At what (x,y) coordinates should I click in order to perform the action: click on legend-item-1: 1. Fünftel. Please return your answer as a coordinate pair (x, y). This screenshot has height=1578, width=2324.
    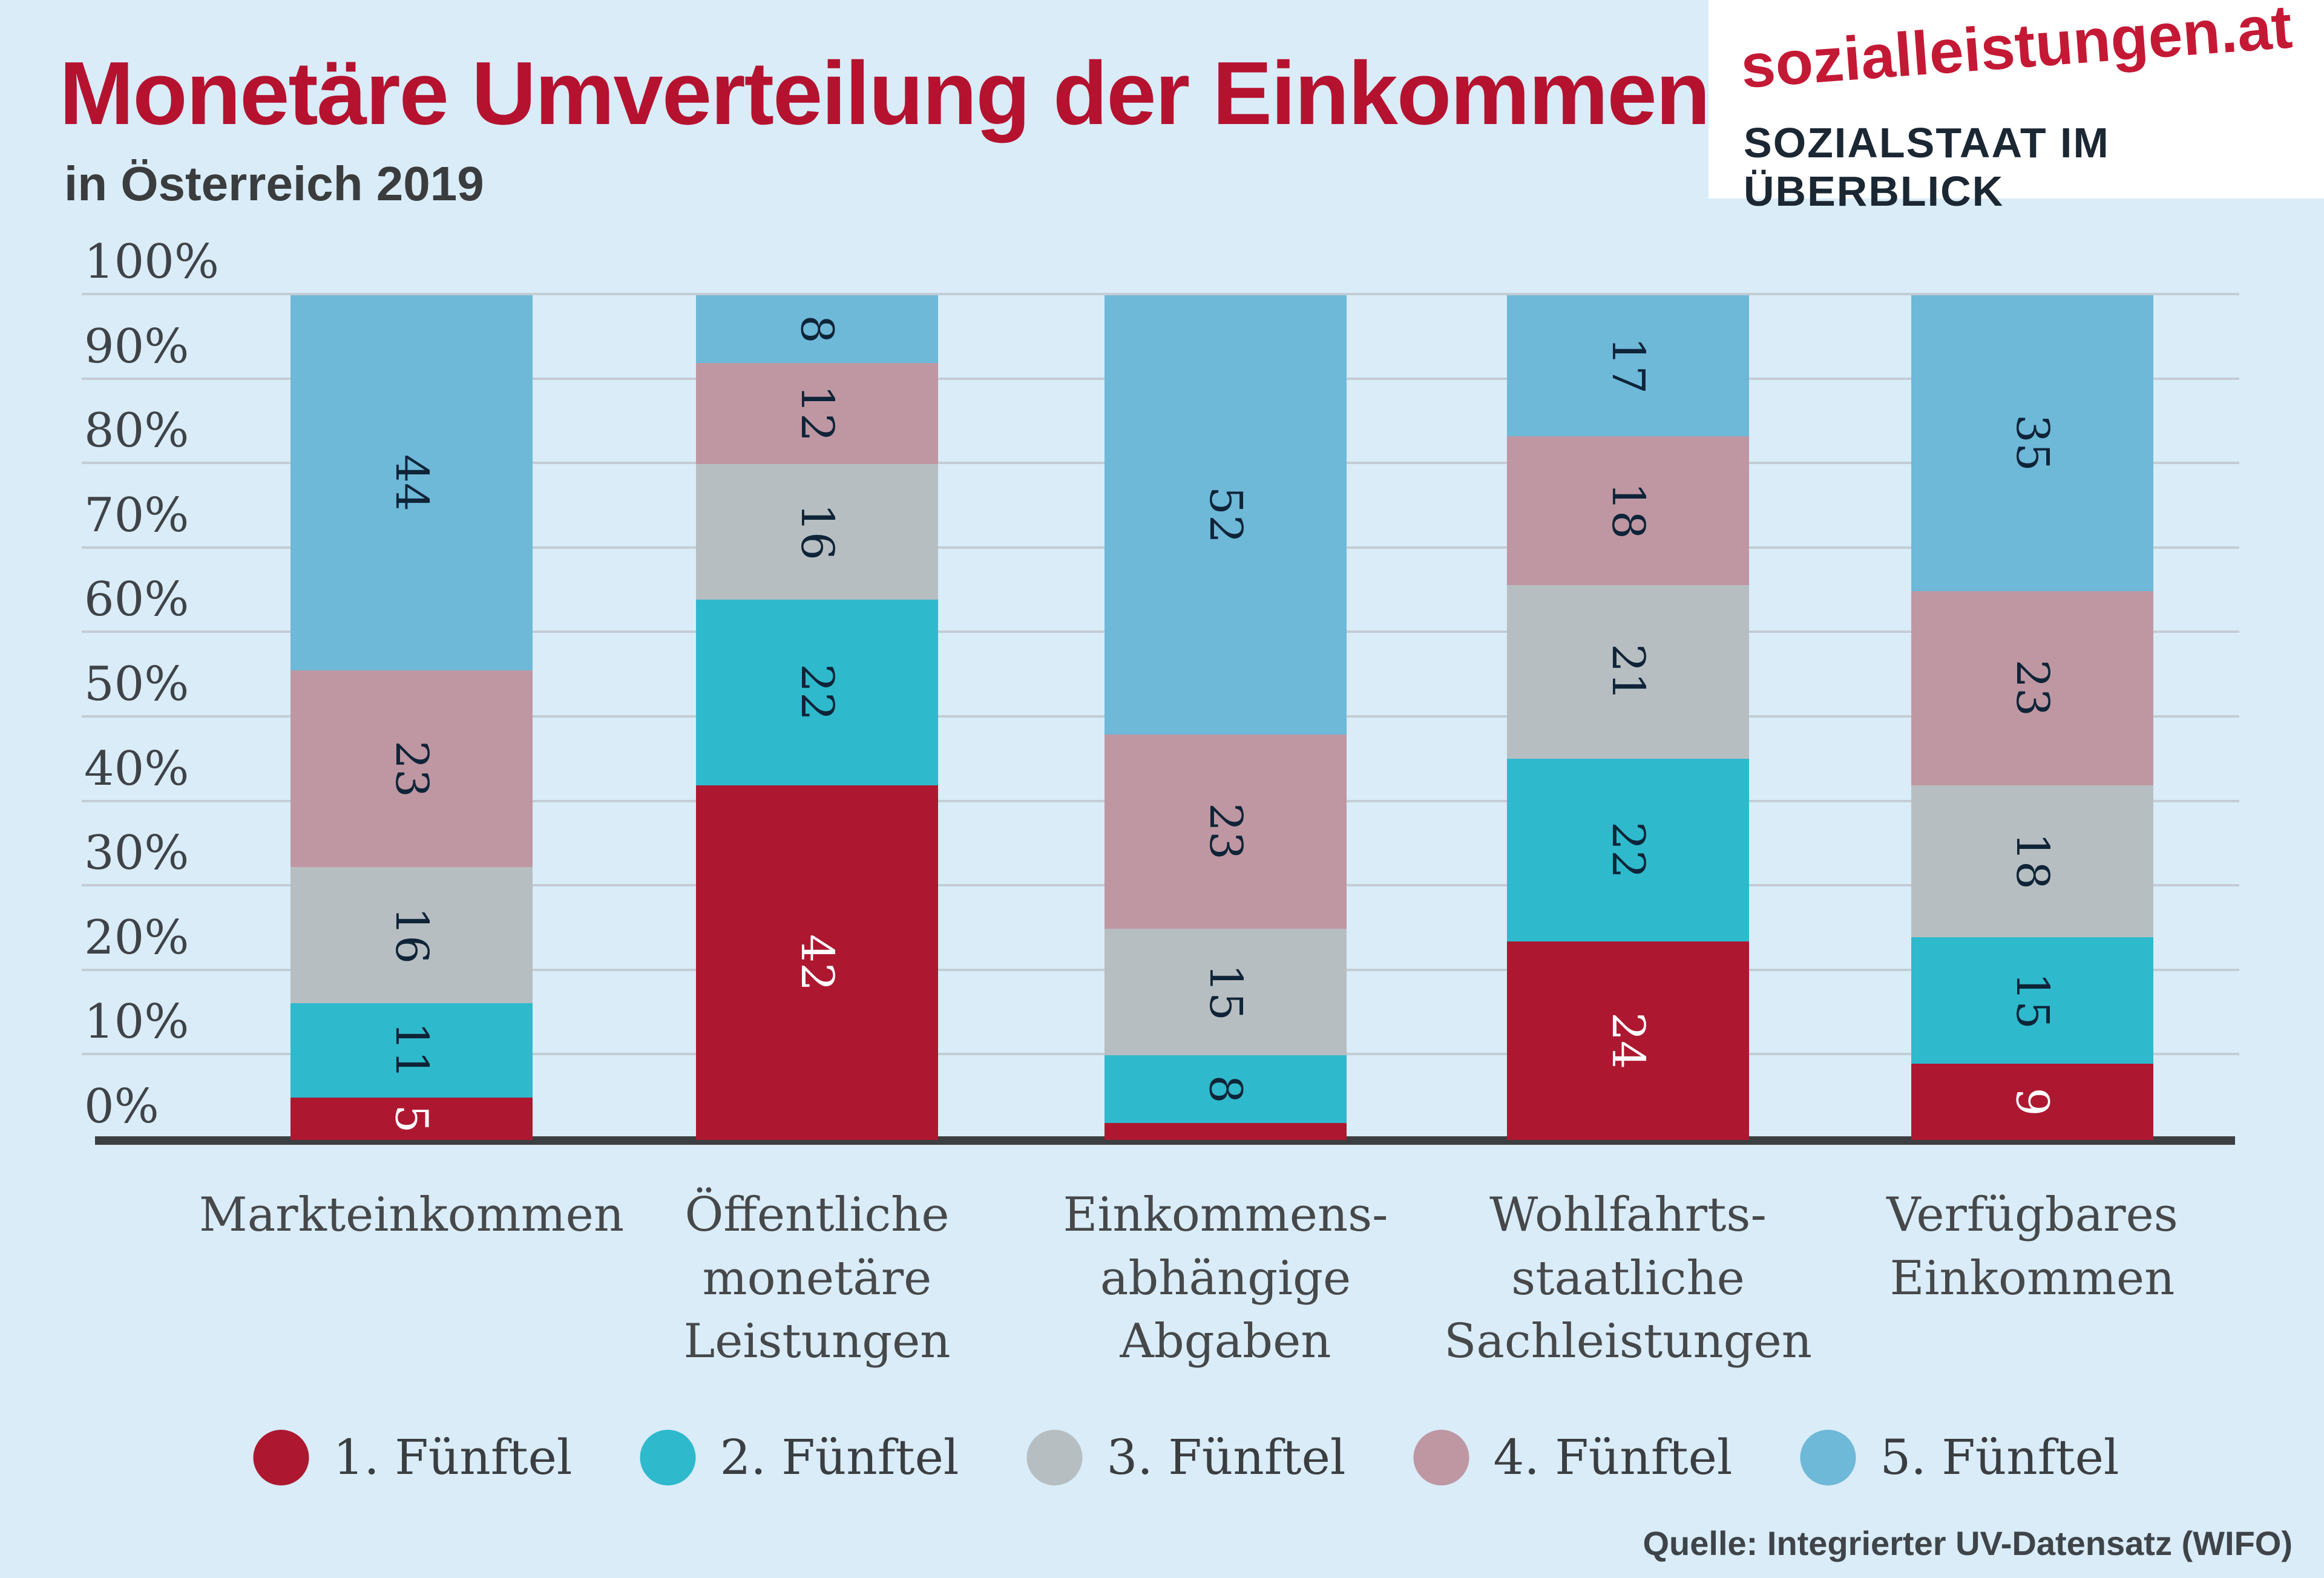
    Looking at the image, I should click on (413, 1457).